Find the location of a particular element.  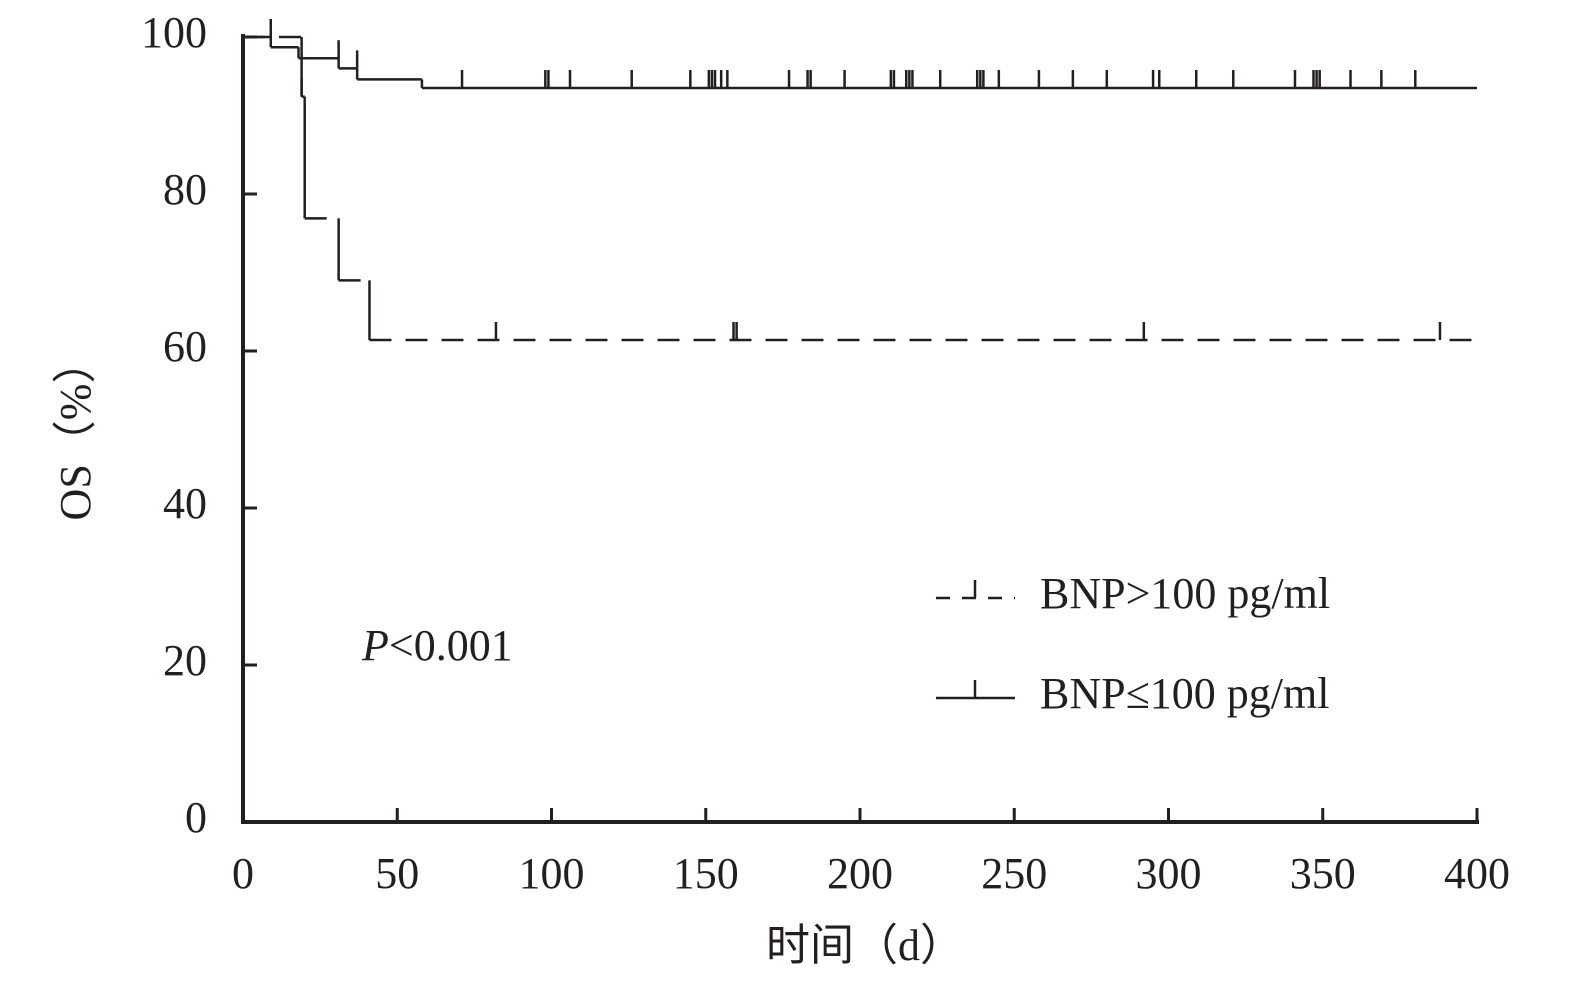

x-tick-label: 100 is located at coordinates (552, 873).